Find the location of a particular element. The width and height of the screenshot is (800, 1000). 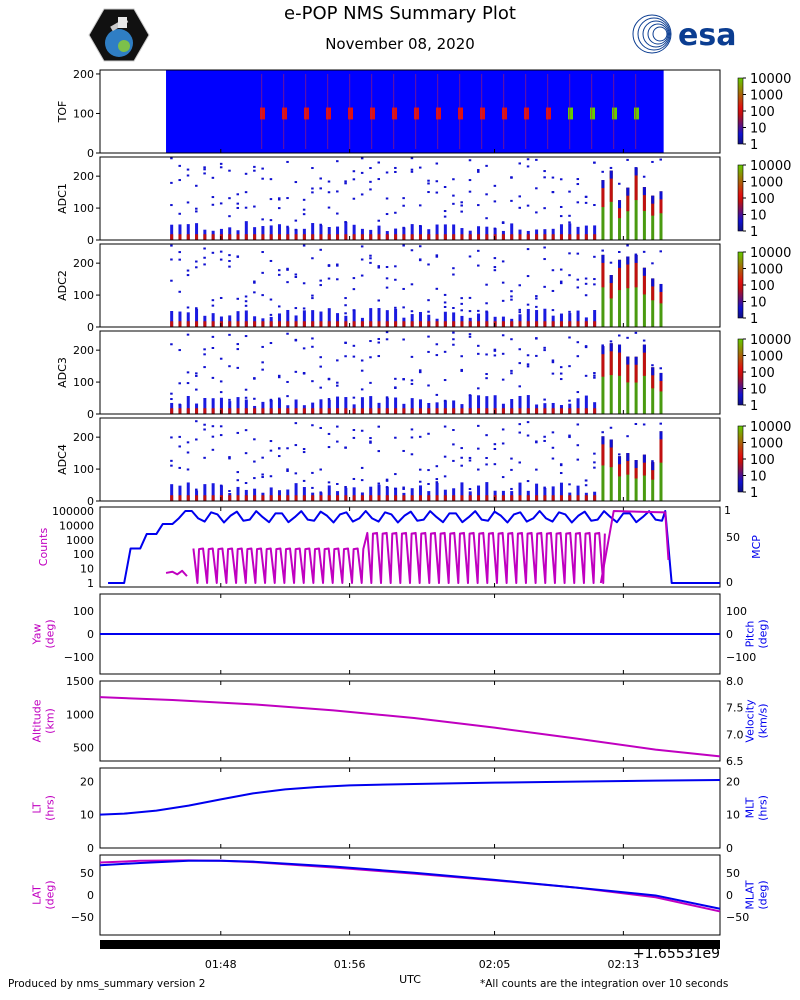

colorbar-tick-label: 10 is located at coordinates (758, 303).